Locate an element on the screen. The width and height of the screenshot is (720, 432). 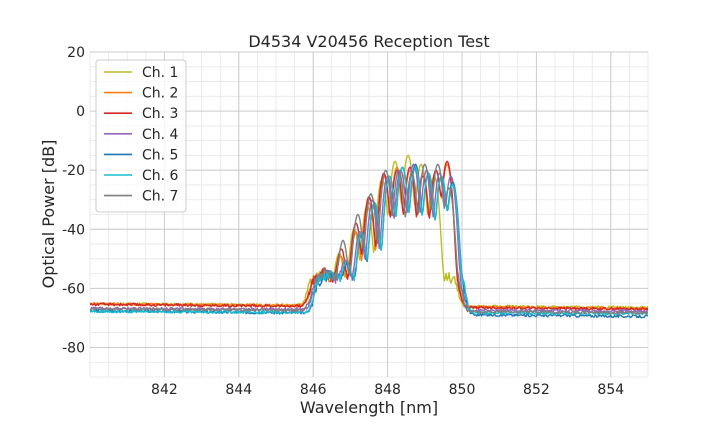
x-tick-label: 854 is located at coordinates (610, 390).